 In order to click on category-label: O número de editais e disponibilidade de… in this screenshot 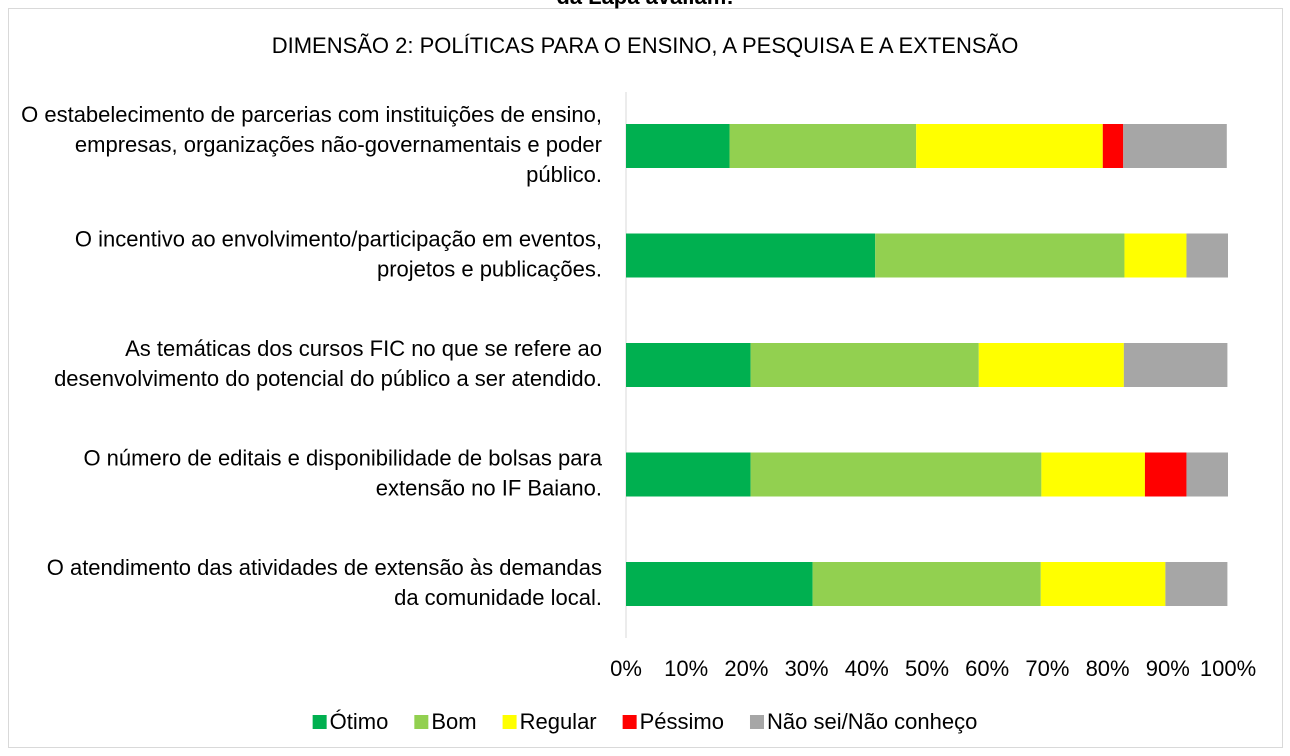, I will do `click(342, 472)`.